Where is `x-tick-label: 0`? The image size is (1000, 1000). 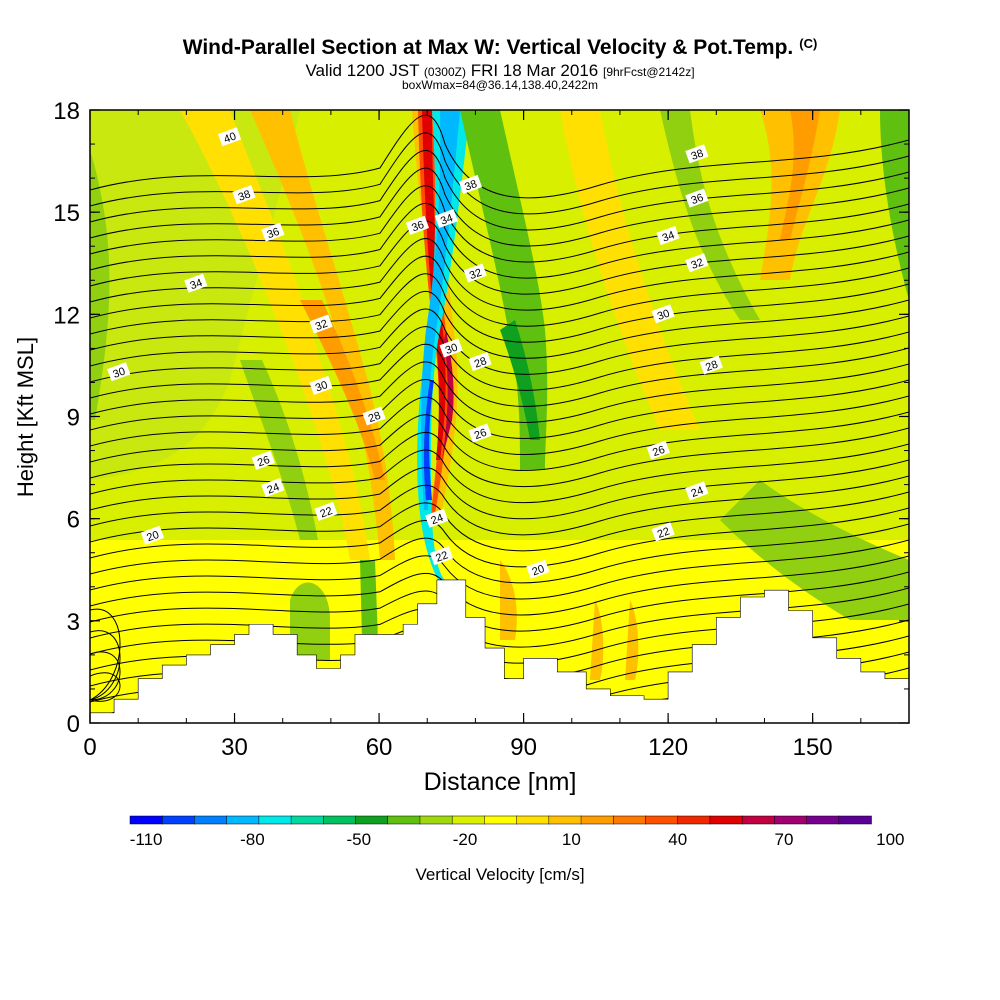
x-tick-label: 0 is located at coordinates (89, 747).